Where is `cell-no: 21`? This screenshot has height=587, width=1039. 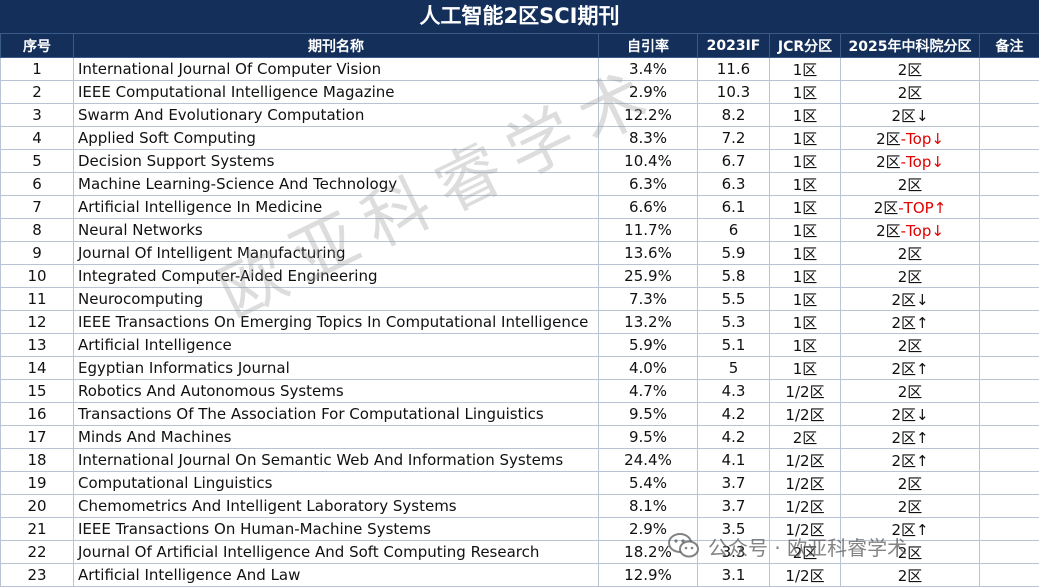 cell-no: 21 is located at coordinates (37, 529).